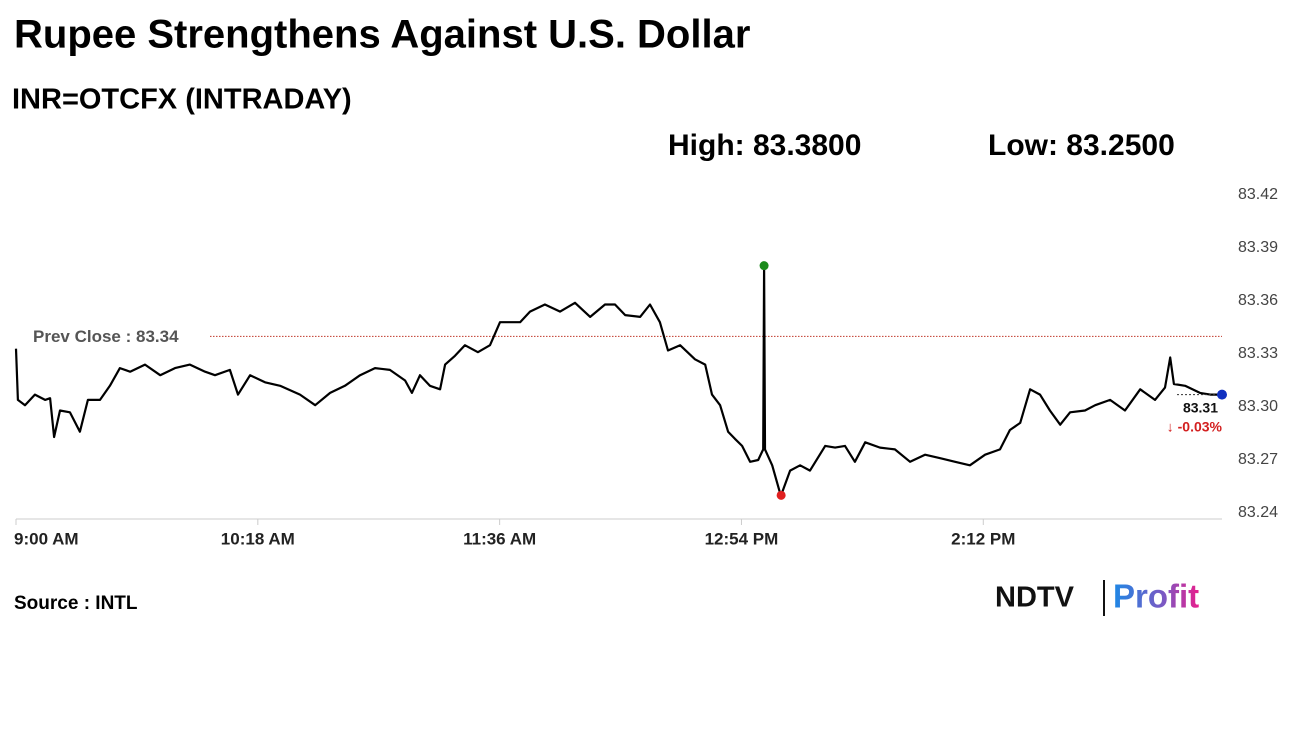 The height and width of the screenshot is (729, 1296). What do you see at coordinates (1081, 145) in the screenshot?
I see `low-label: Low: 83.2500` at bounding box center [1081, 145].